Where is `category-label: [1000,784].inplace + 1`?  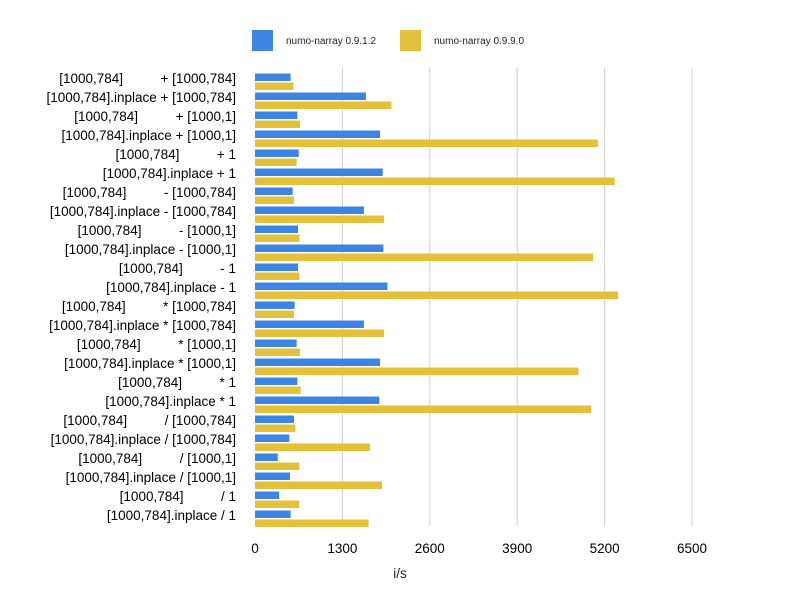 category-label: [1000,784].inplace + 1 is located at coordinates (169, 173).